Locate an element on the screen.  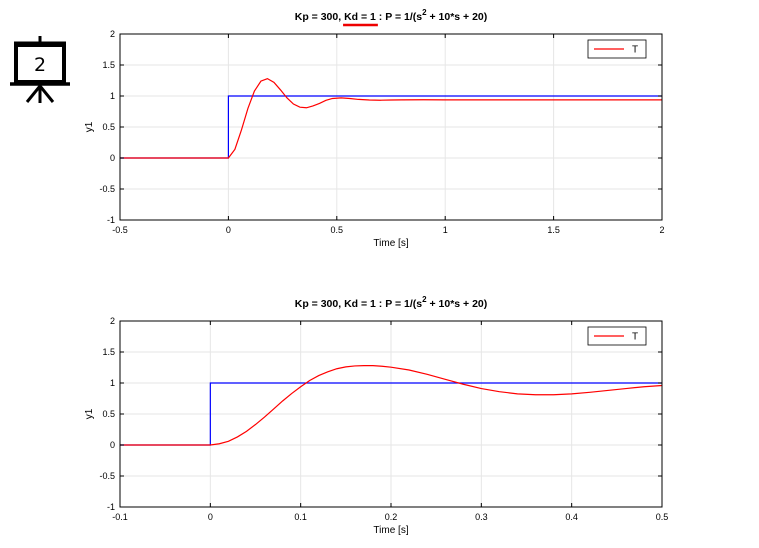
x-tick-label: 0.2 is located at coordinates (391, 517).